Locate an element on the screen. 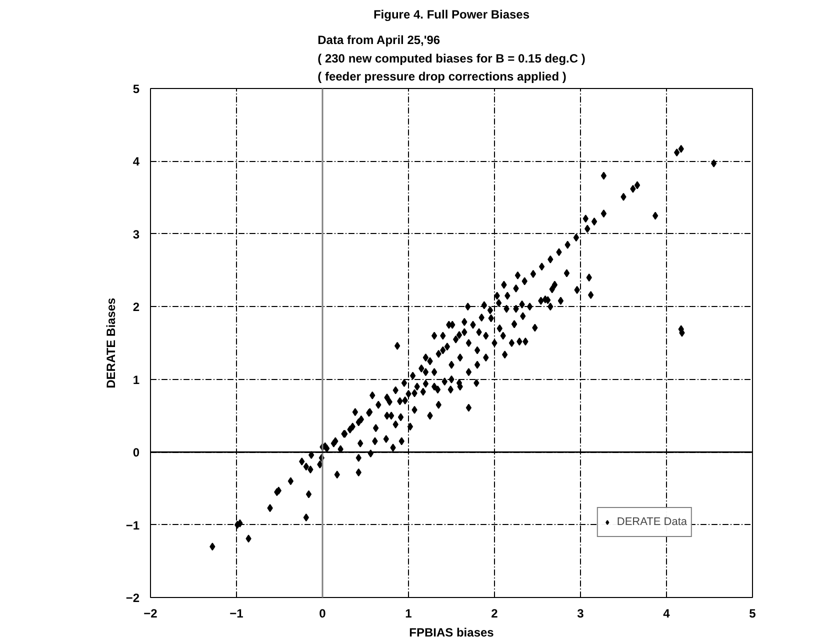 The width and height of the screenshot is (830, 642). chart-title: Figure 4. Full Power Biases is located at coordinates (451, 15).